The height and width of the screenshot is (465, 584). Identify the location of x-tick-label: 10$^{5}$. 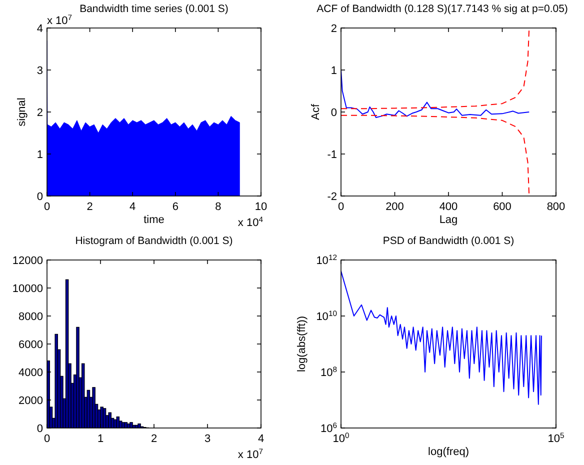
(556, 437).